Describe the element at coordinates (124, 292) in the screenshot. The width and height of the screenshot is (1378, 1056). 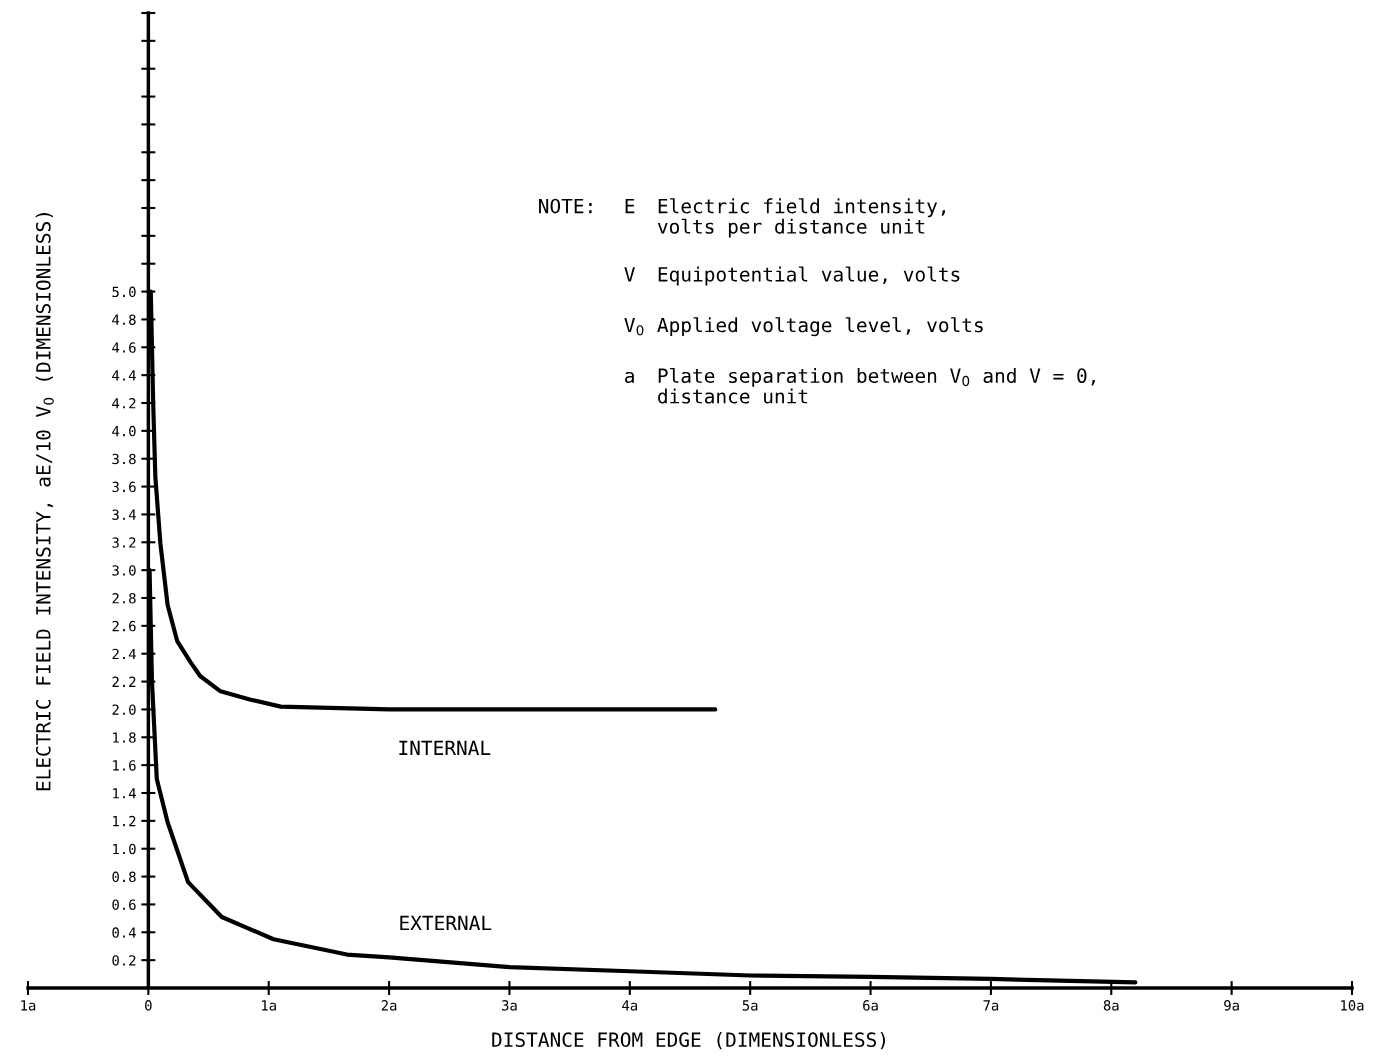
I see `y-tick-label: 5.0` at that location.